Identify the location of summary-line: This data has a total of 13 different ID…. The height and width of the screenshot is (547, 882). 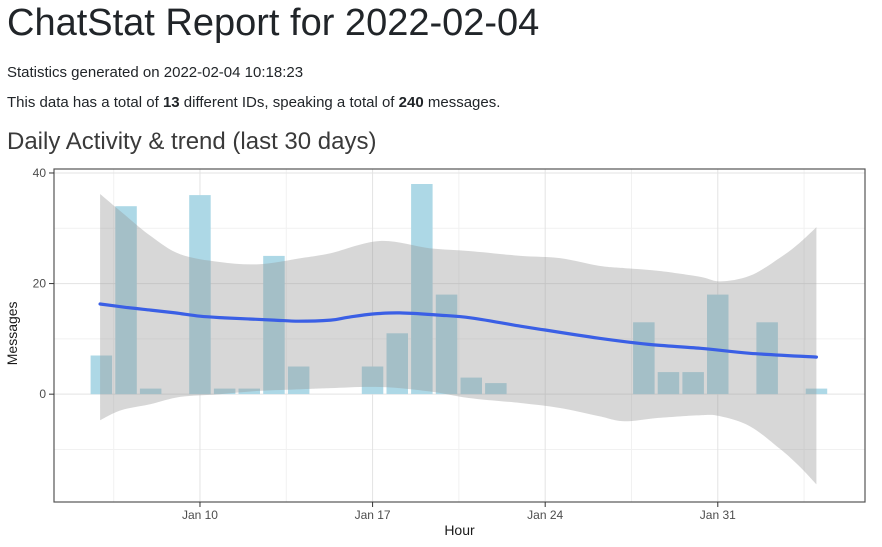
(444, 102).